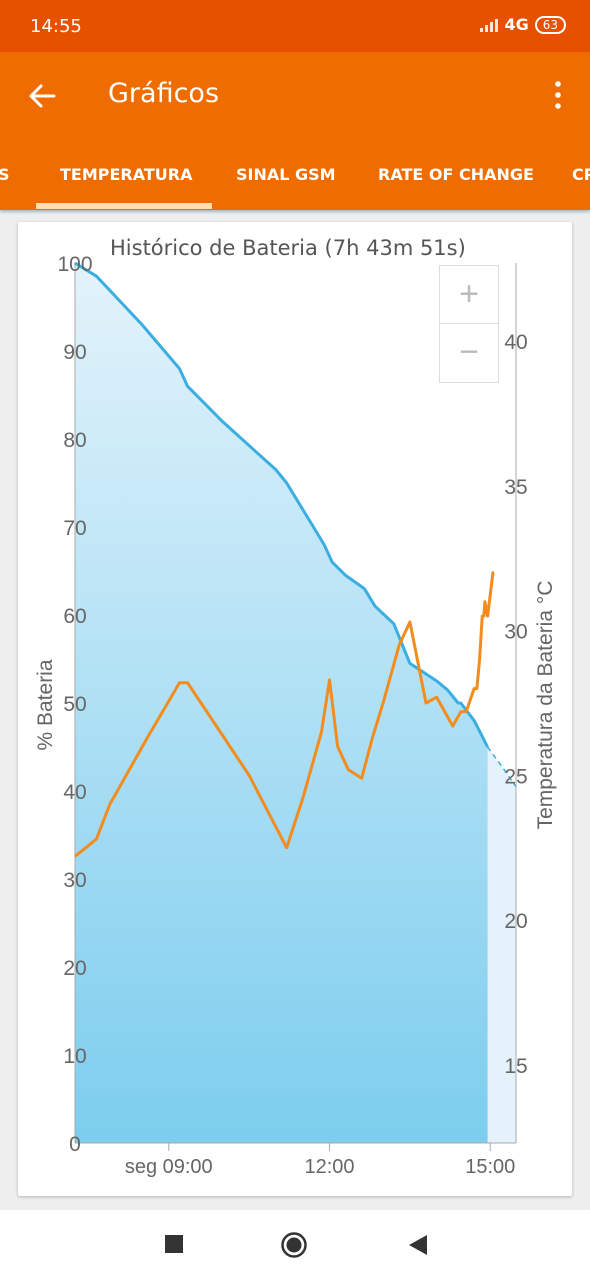 Image resolution: width=590 pixels, height=1280 pixels. Describe the element at coordinates (286, 174) in the screenshot. I see `tab-sinal-gsm: SINAL GSM` at that location.